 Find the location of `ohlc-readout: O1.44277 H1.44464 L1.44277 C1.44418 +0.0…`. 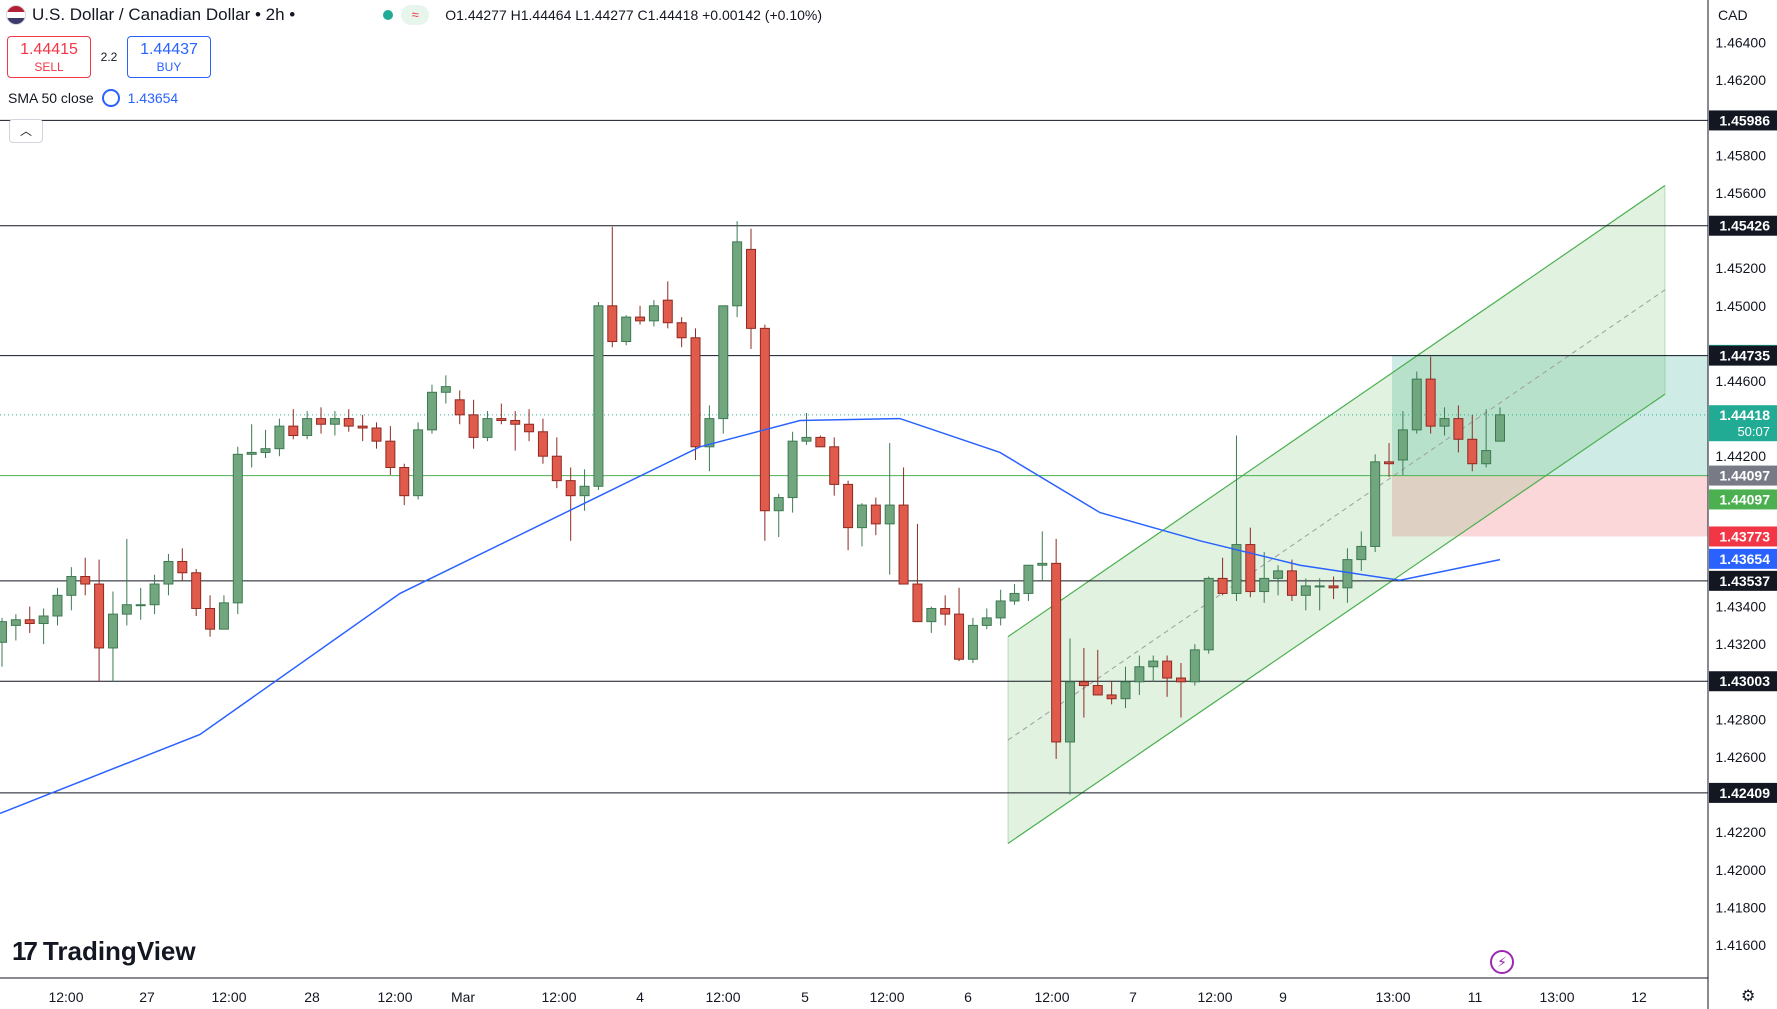

ohlc-readout: O1.44277 H1.44464 L1.44277 C1.44418 +0.0… is located at coordinates (633, 15).